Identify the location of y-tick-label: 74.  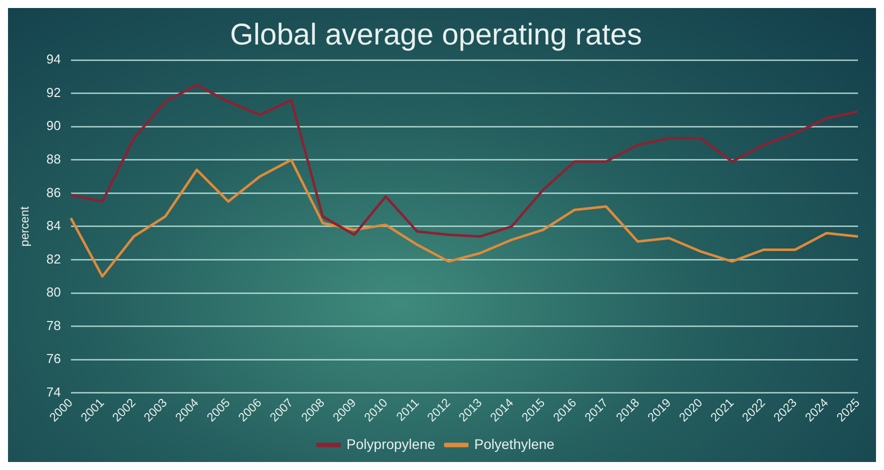
(53, 392).